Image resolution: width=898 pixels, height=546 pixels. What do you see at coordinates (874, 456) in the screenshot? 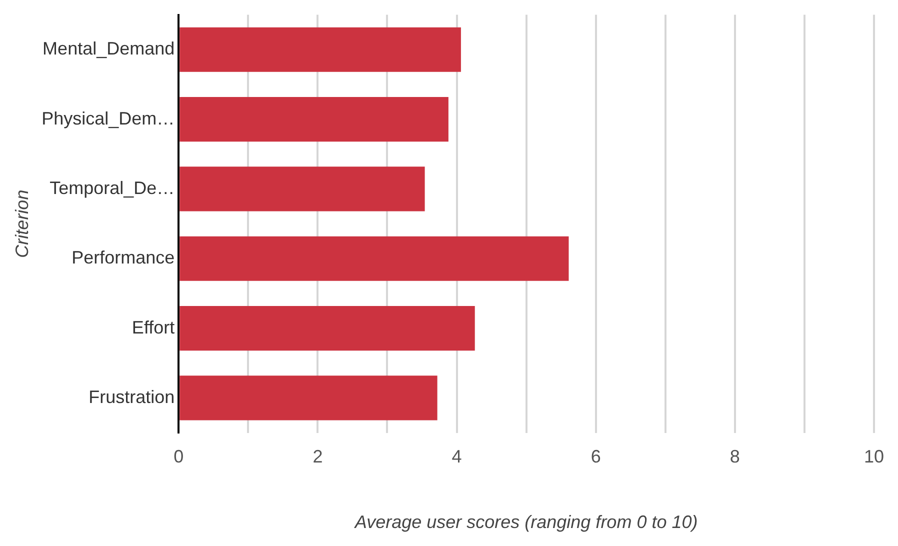
I see `x-tick-label: 10` at bounding box center [874, 456].